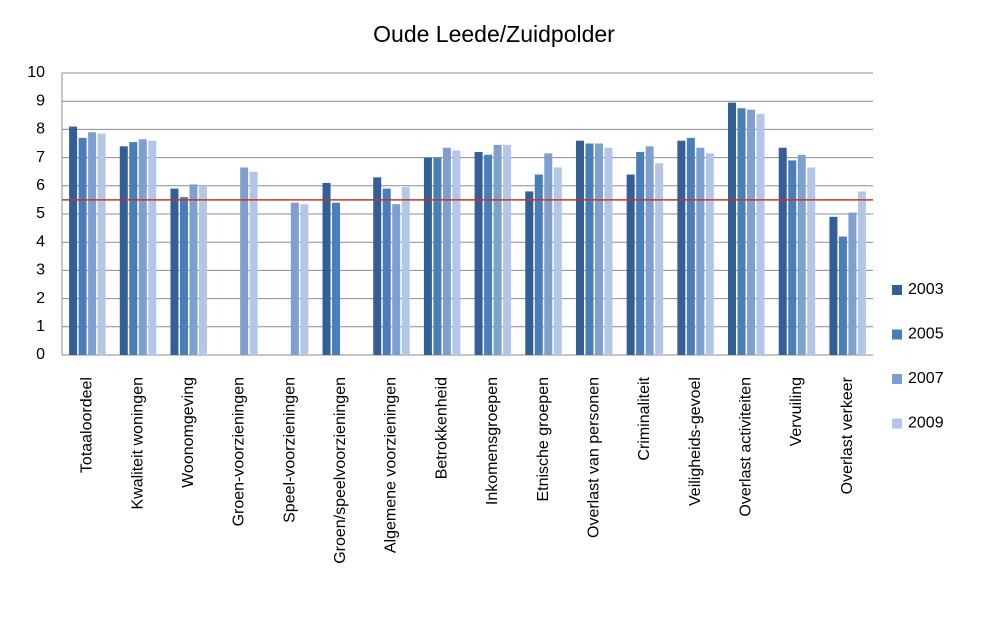 The height and width of the screenshot is (637, 989). Describe the element at coordinates (492, 441) in the screenshot. I see `x-tick-label: Inkomensgroepen` at that location.